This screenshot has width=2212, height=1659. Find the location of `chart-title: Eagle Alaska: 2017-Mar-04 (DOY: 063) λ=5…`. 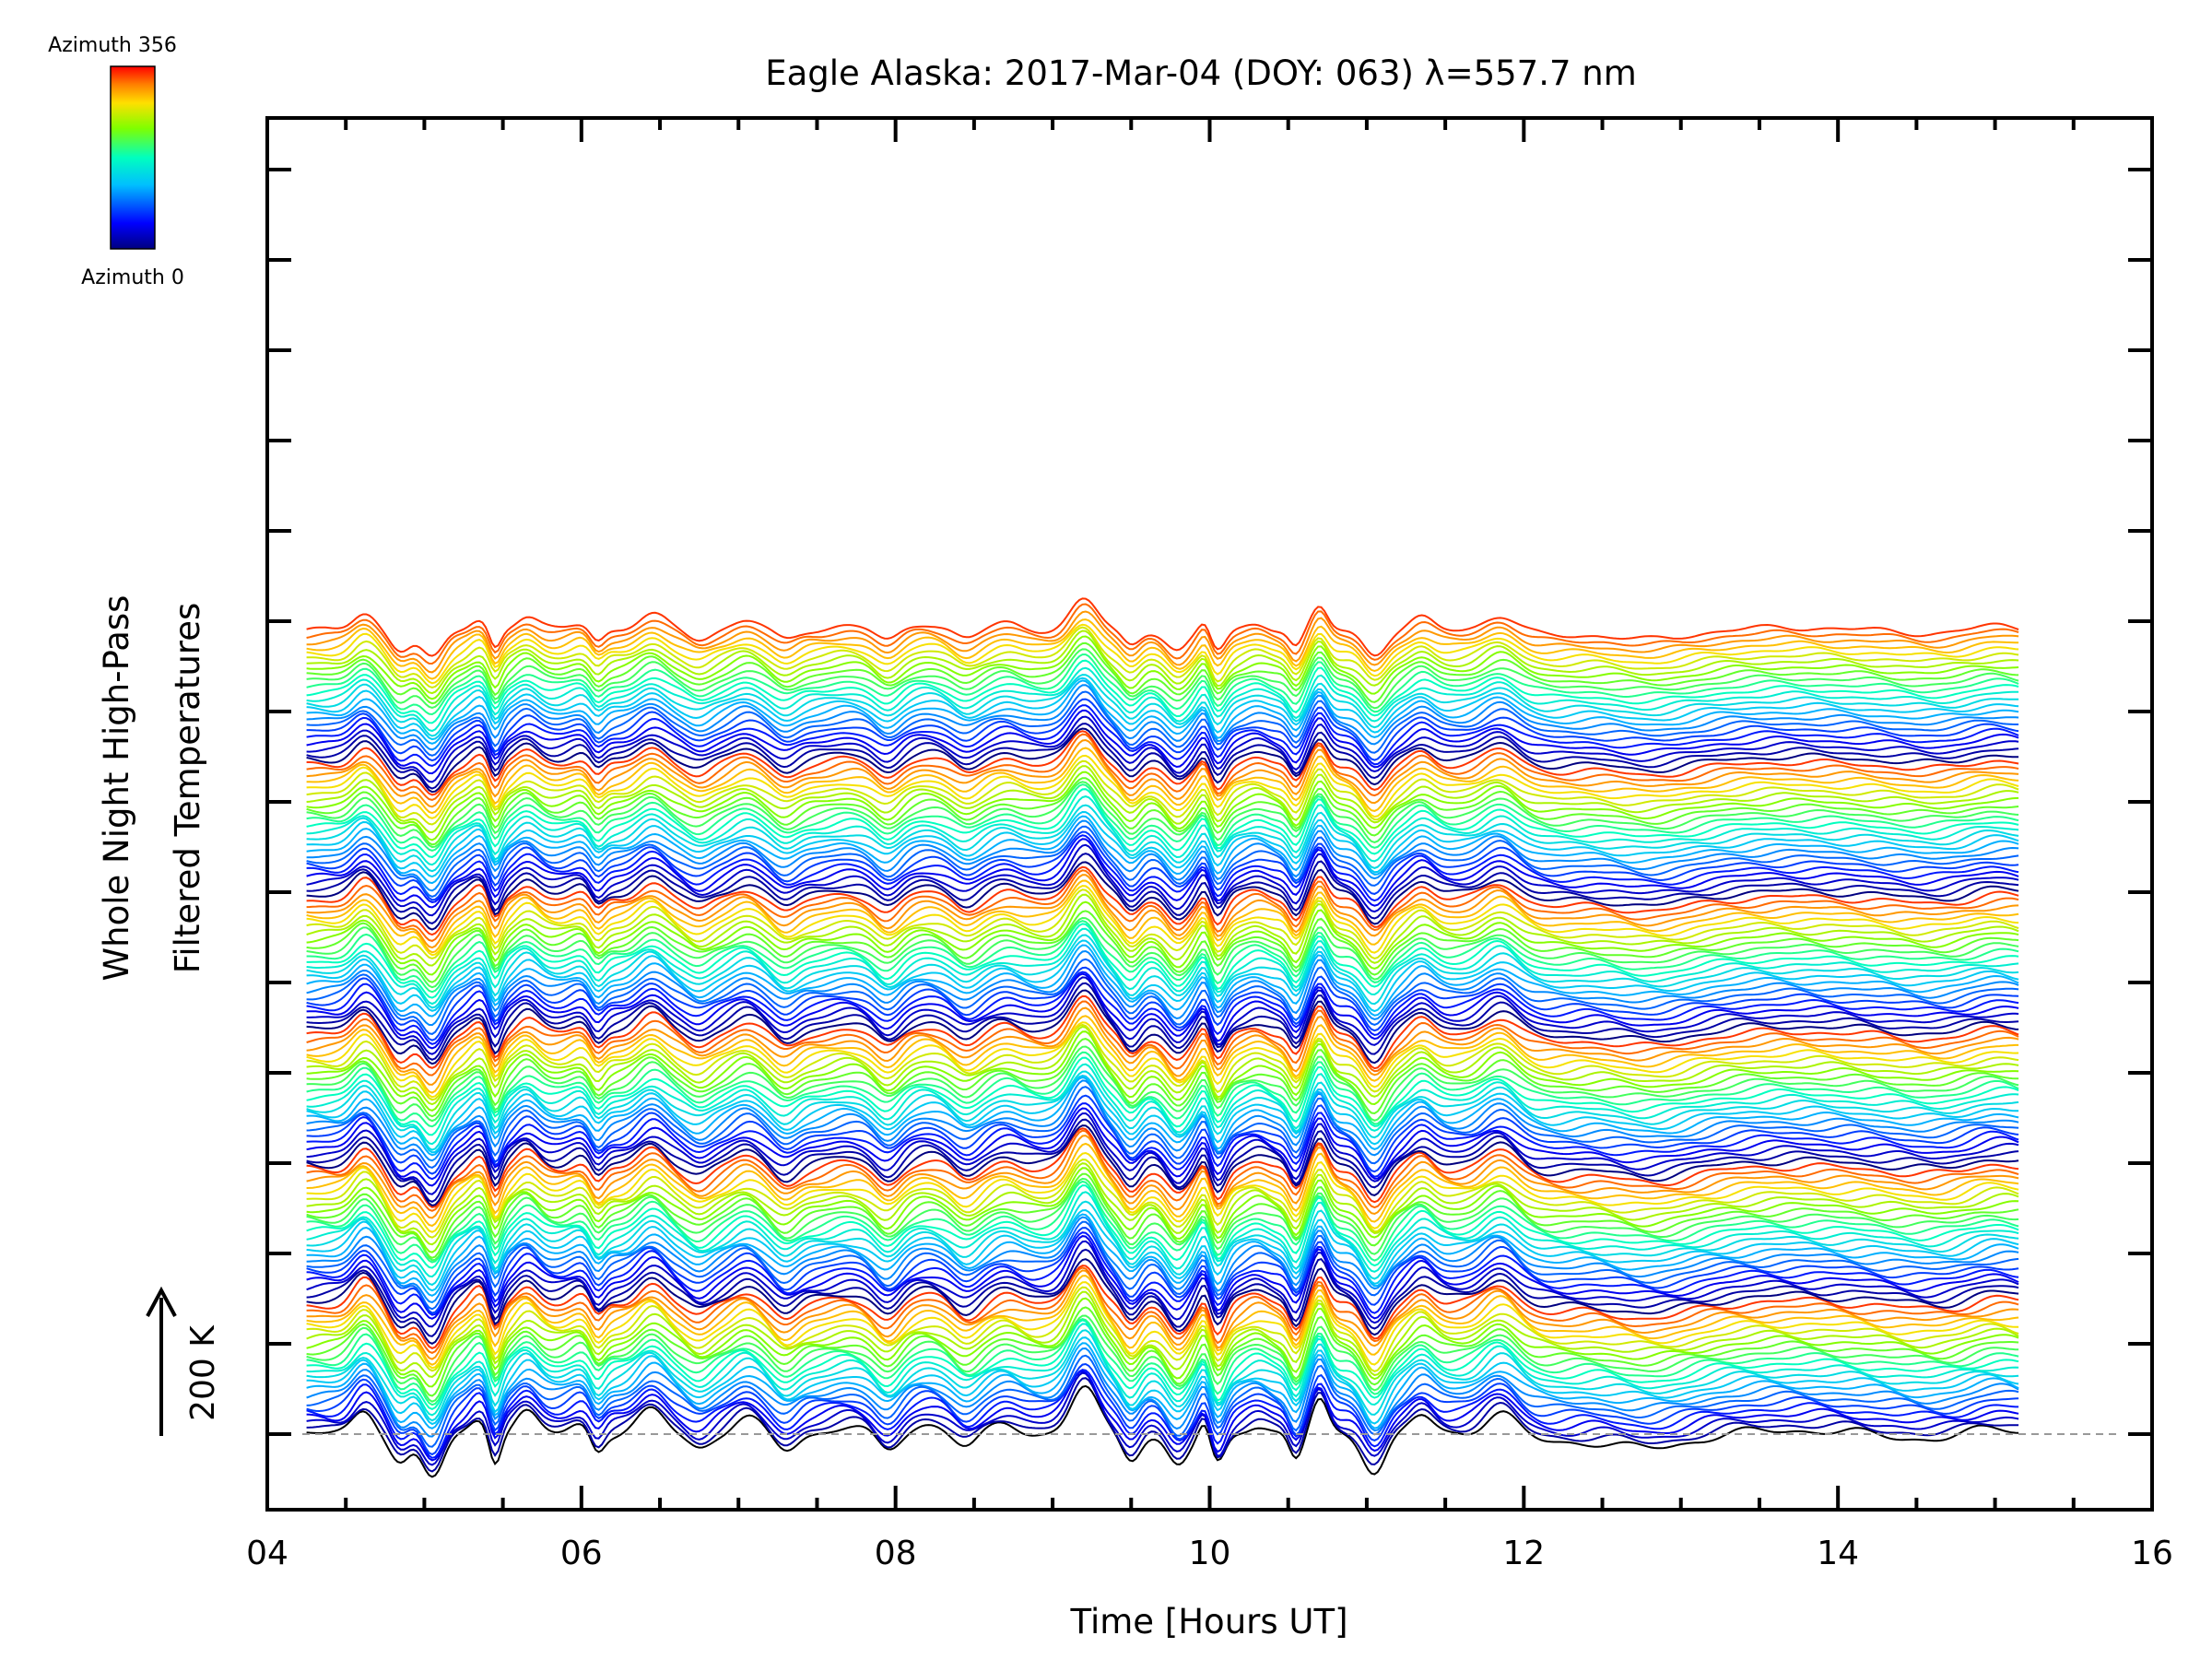

chart-title: Eagle Alaska: 2017-Mar-04 (DOY: 063) λ=5… is located at coordinates (1201, 73).